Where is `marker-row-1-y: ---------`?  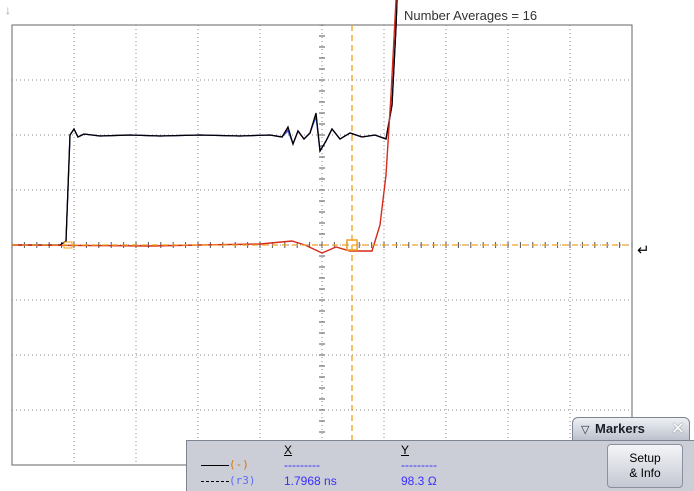
marker-row-1-y: --------- is located at coordinates (419, 465).